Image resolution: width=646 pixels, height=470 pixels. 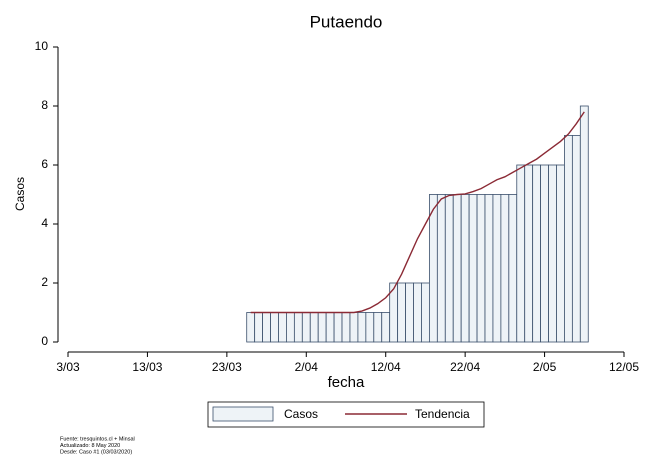 What do you see at coordinates (307, 367) in the screenshot?
I see `x-tick-label: 2/04` at bounding box center [307, 367].